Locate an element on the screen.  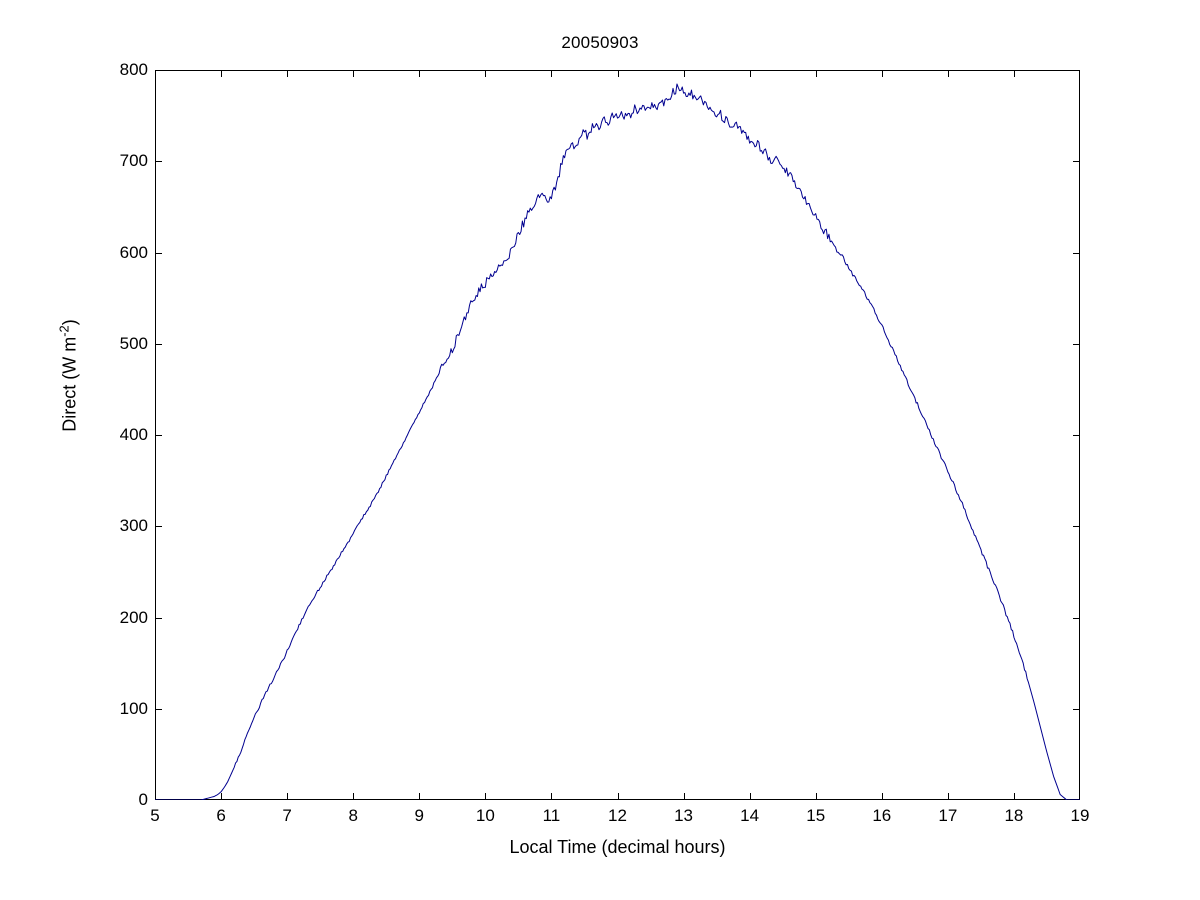
x-tick-label: 6 is located at coordinates (221, 815).